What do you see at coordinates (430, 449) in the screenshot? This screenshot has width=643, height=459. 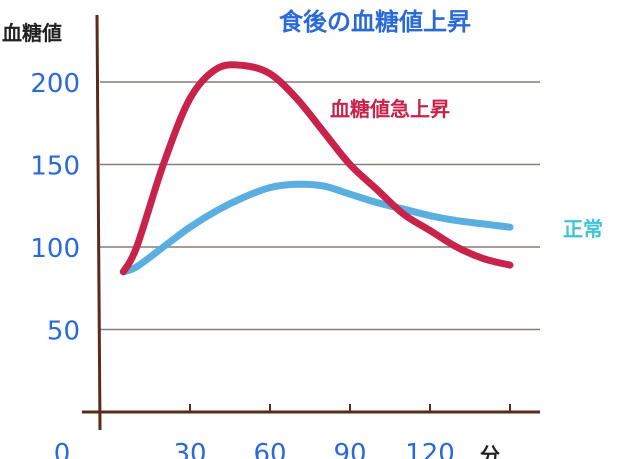 I see `x-tick-label: 120` at bounding box center [430, 449].